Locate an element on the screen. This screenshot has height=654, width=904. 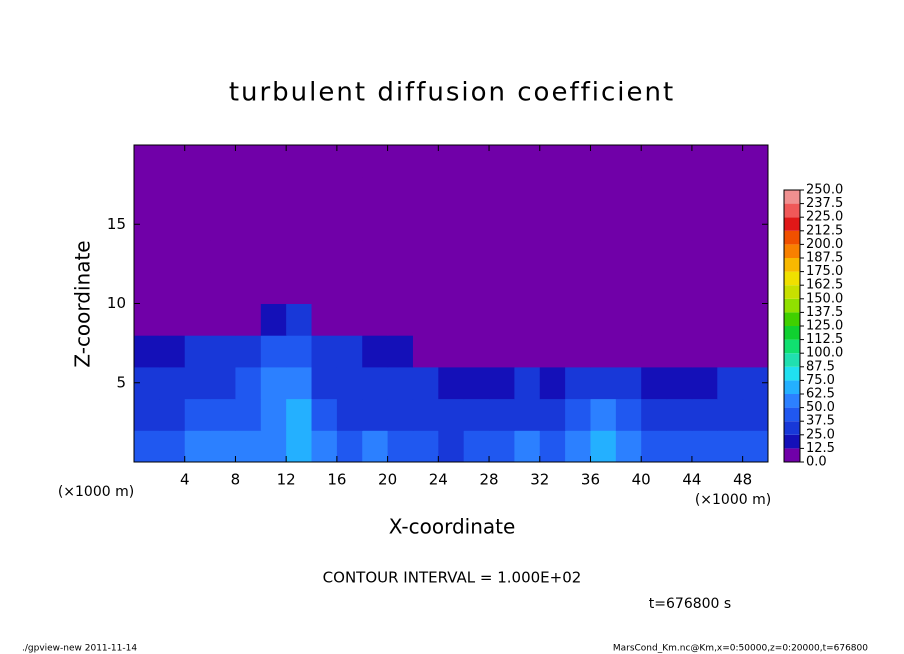
x-tick-label: 28 is located at coordinates (488, 480).